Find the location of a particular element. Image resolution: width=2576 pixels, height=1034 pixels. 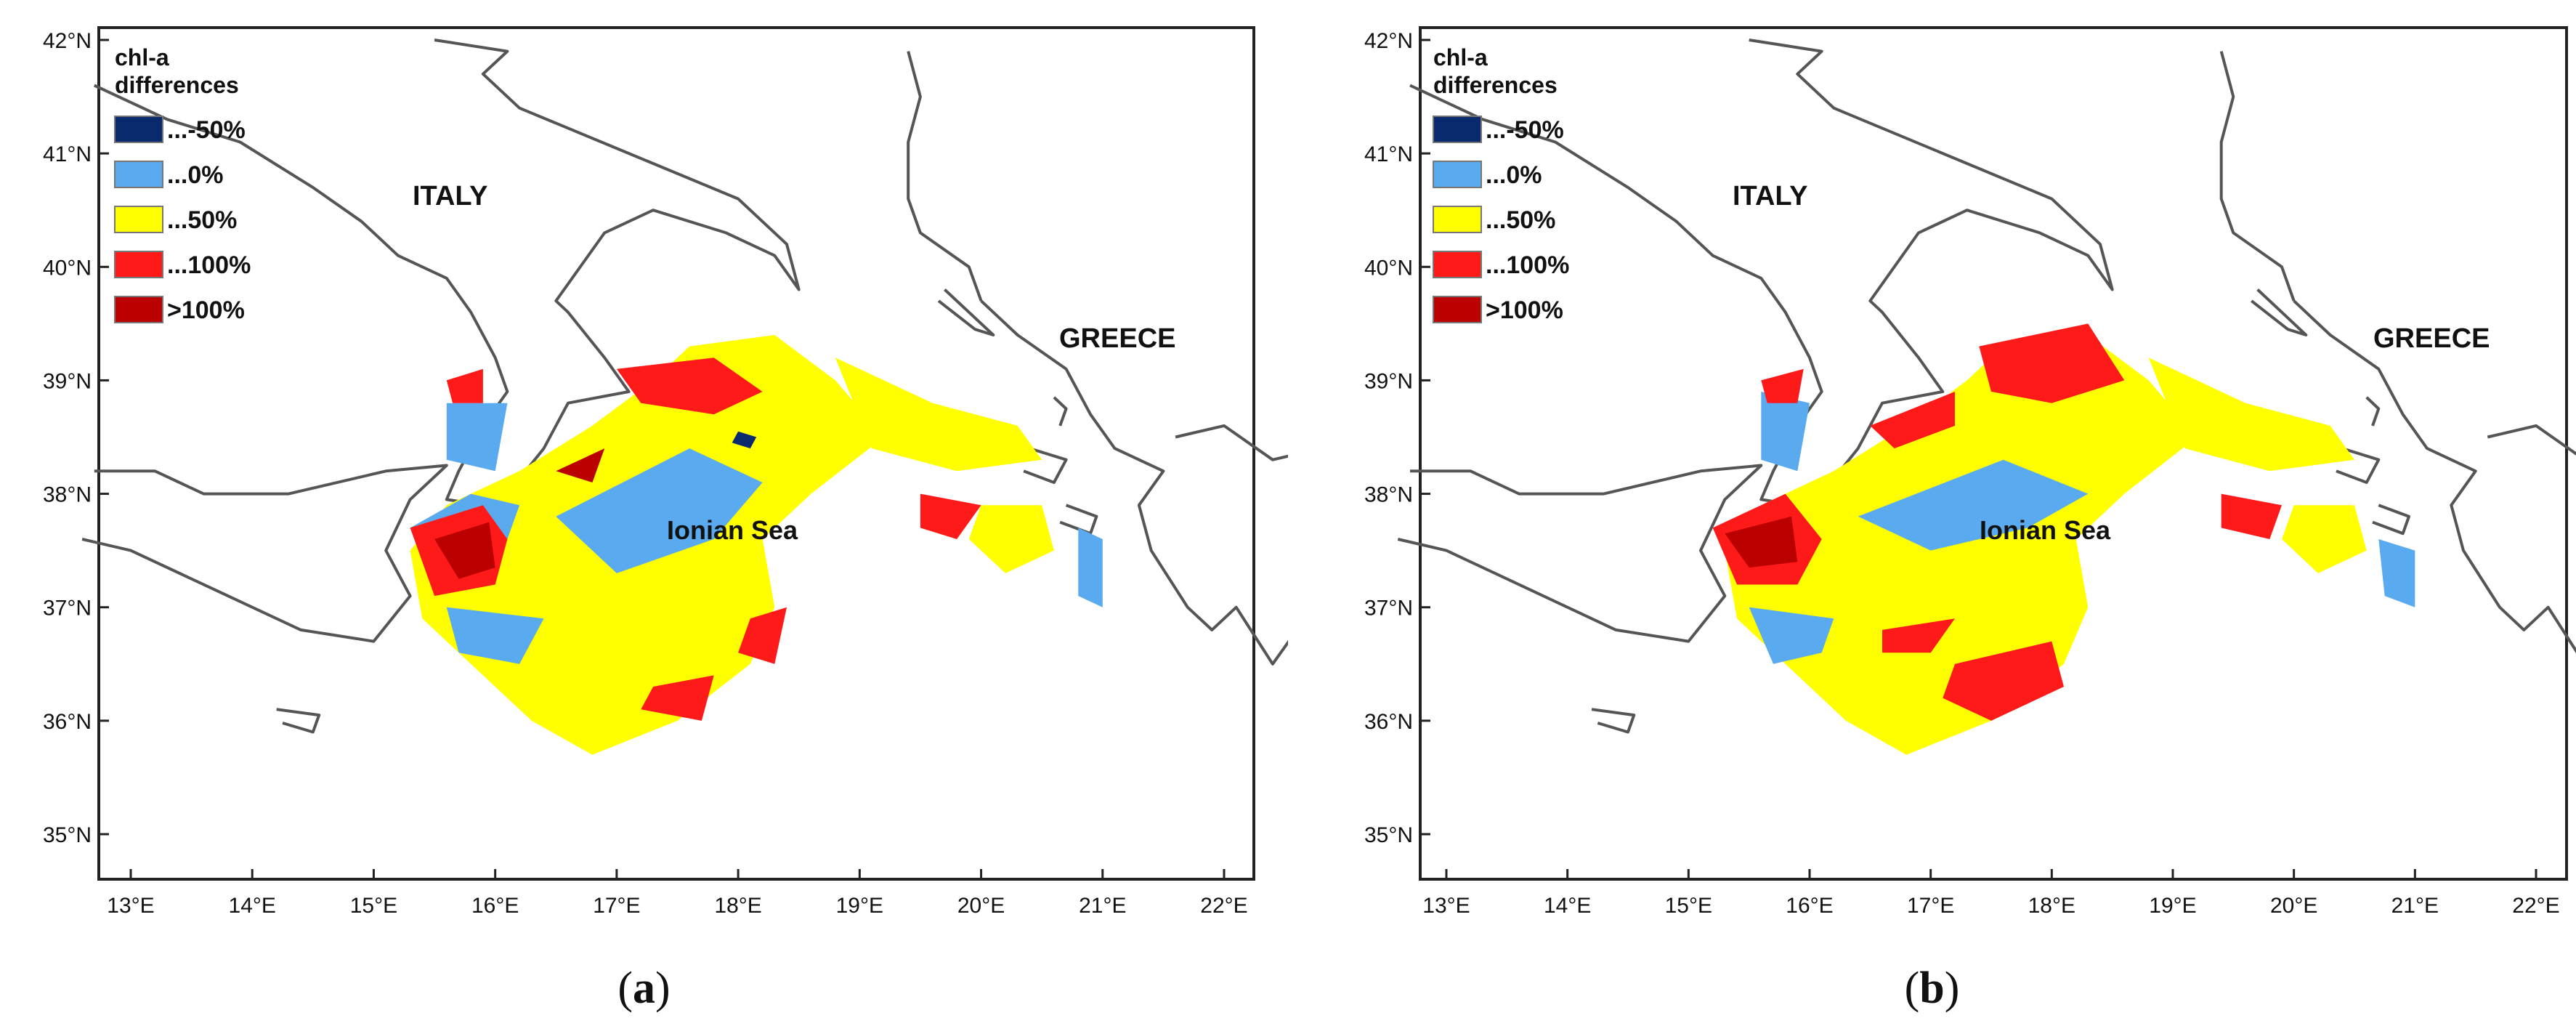

legend-title-line1: chl-a is located at coordinates (1460, 57).